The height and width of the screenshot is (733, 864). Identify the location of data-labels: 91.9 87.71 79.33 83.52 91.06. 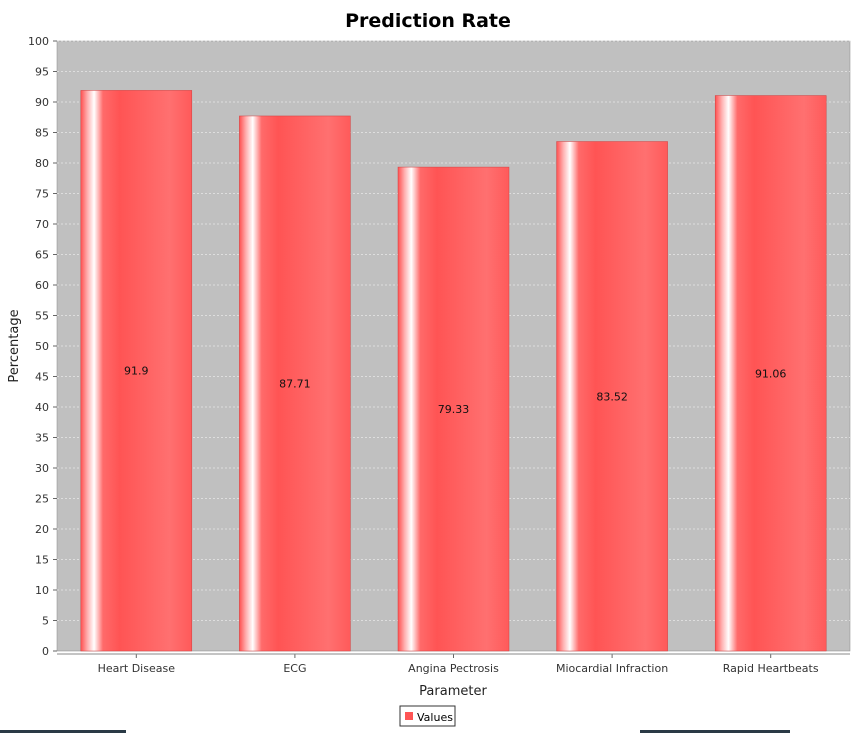
(455, 390).